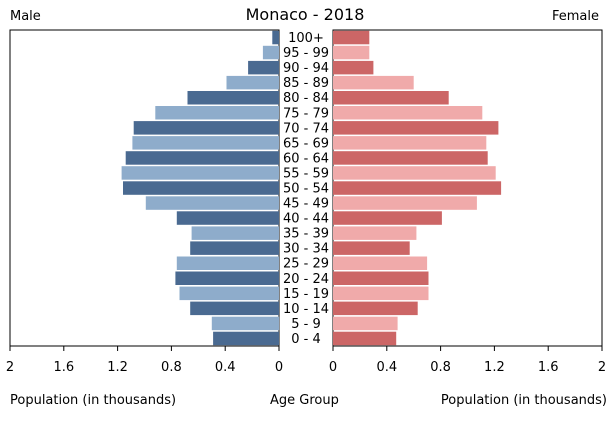 The height and width of the screenshot is (425, 610). Describe the element at coordinates (25, 16) in the screenshot. I see `male-side-label: Male` at that location.